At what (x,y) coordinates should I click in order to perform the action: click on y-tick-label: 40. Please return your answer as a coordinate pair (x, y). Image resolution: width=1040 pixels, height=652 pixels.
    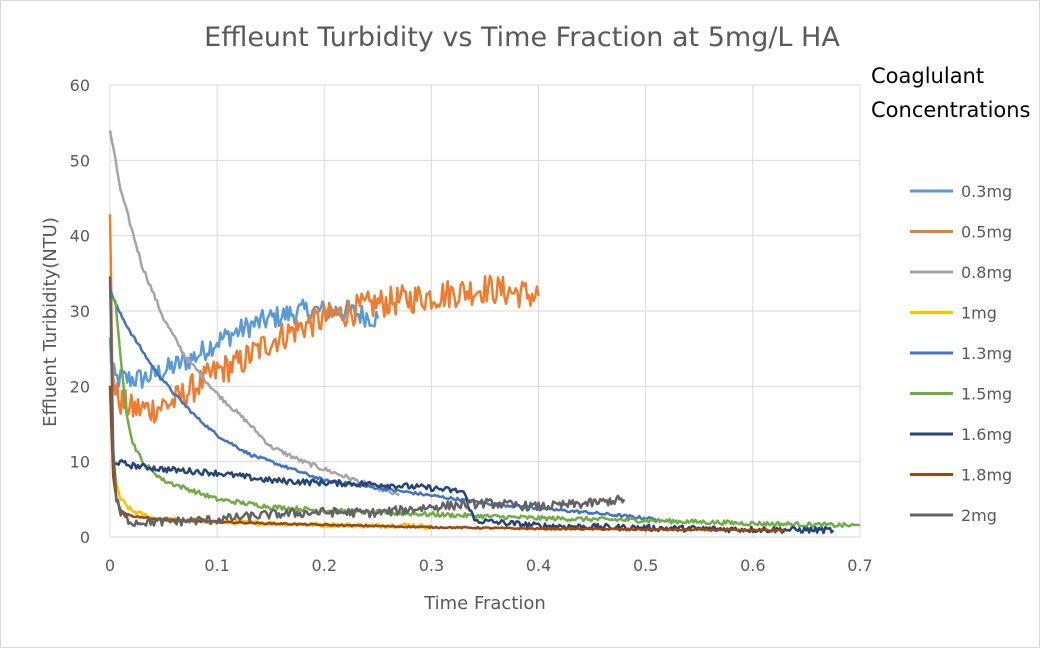
    Looking at the image, I should click on (80, 236).